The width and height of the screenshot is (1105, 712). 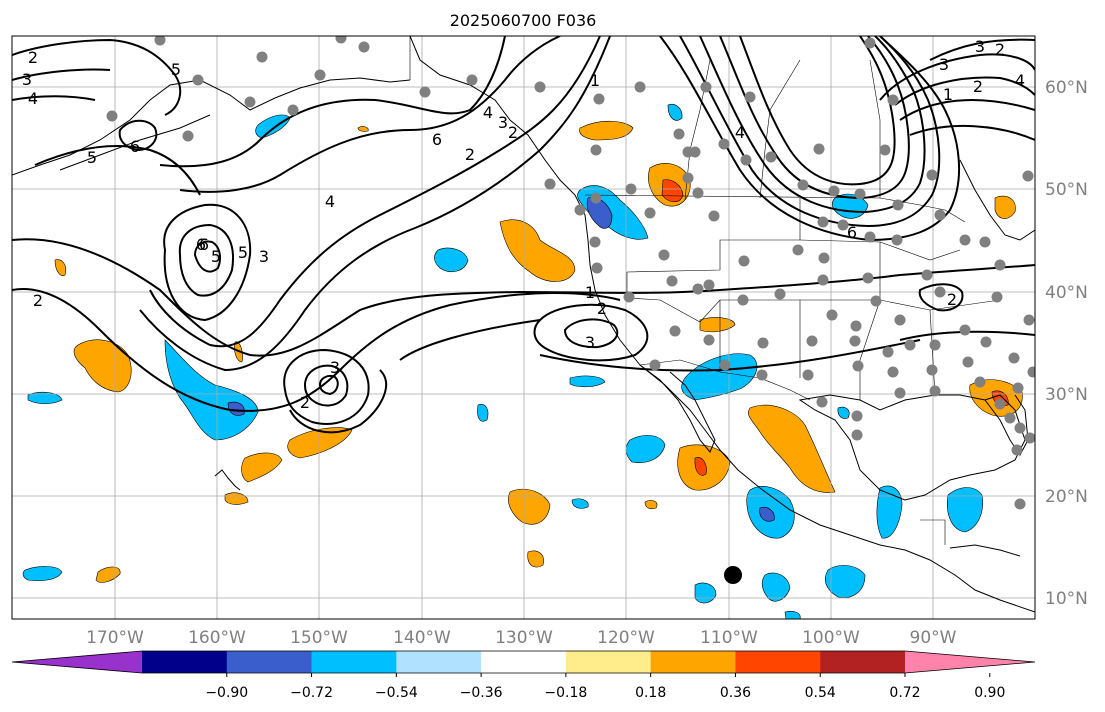 I want to click on baja-california, so click(x=677, y=408).